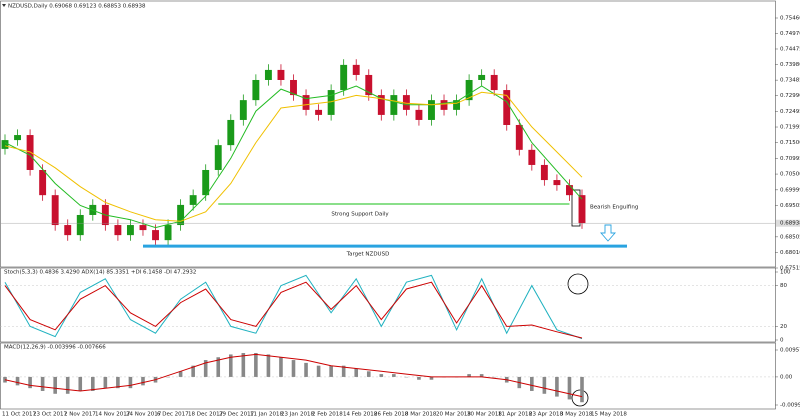 This screenshot has width=800, height=418. What do you see at coordinates (515, 415) in the screenshot?
I see `x-tick-label: 11 Apr 2018` at bounding box center [515, 415].